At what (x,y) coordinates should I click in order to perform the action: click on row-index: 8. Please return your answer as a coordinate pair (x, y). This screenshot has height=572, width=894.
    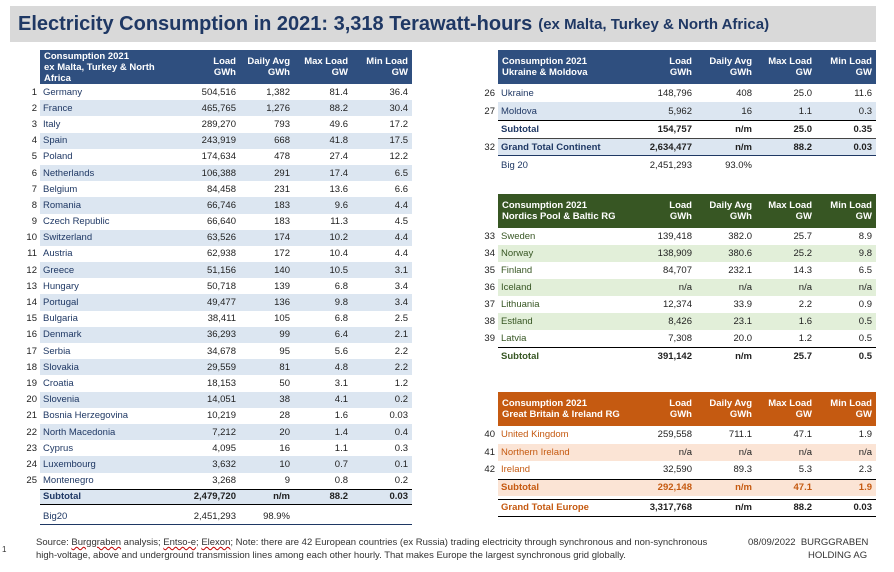
    Looking at the image, I should click on (25, 205).